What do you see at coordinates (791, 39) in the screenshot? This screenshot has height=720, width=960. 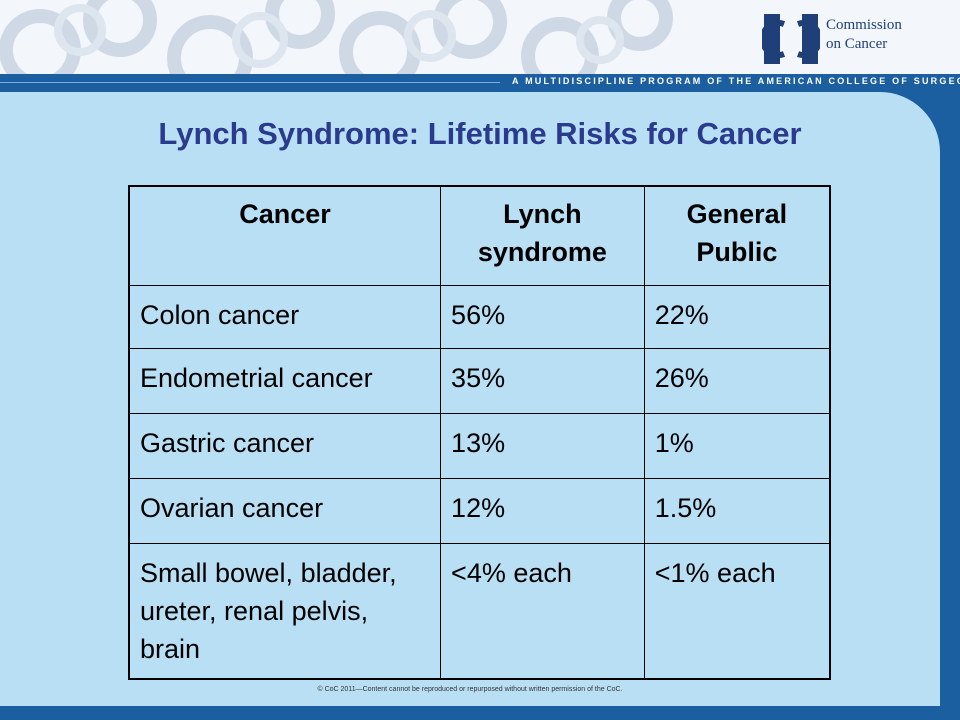 I see `coc-logo-mark-icon` at bounding box center [791, 39].